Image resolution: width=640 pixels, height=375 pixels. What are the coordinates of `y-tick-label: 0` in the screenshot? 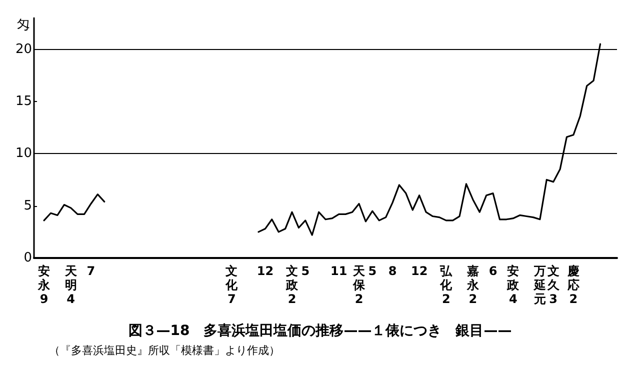 It's located at (28, 258).